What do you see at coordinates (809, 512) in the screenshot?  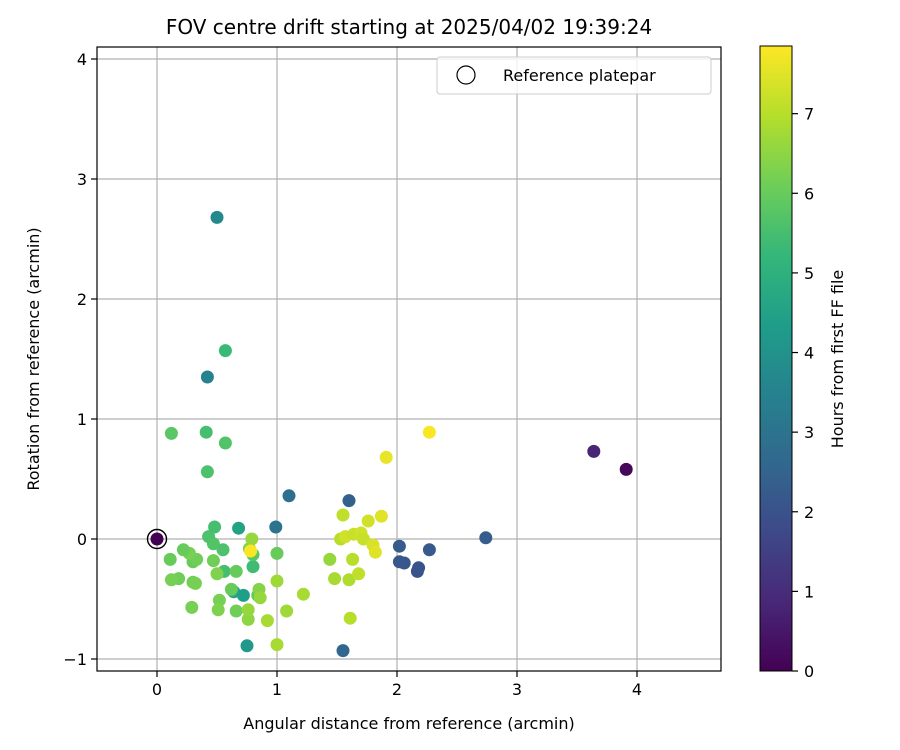 I see `colorbar-tick-label: 2` at bounding box center [809, 512].